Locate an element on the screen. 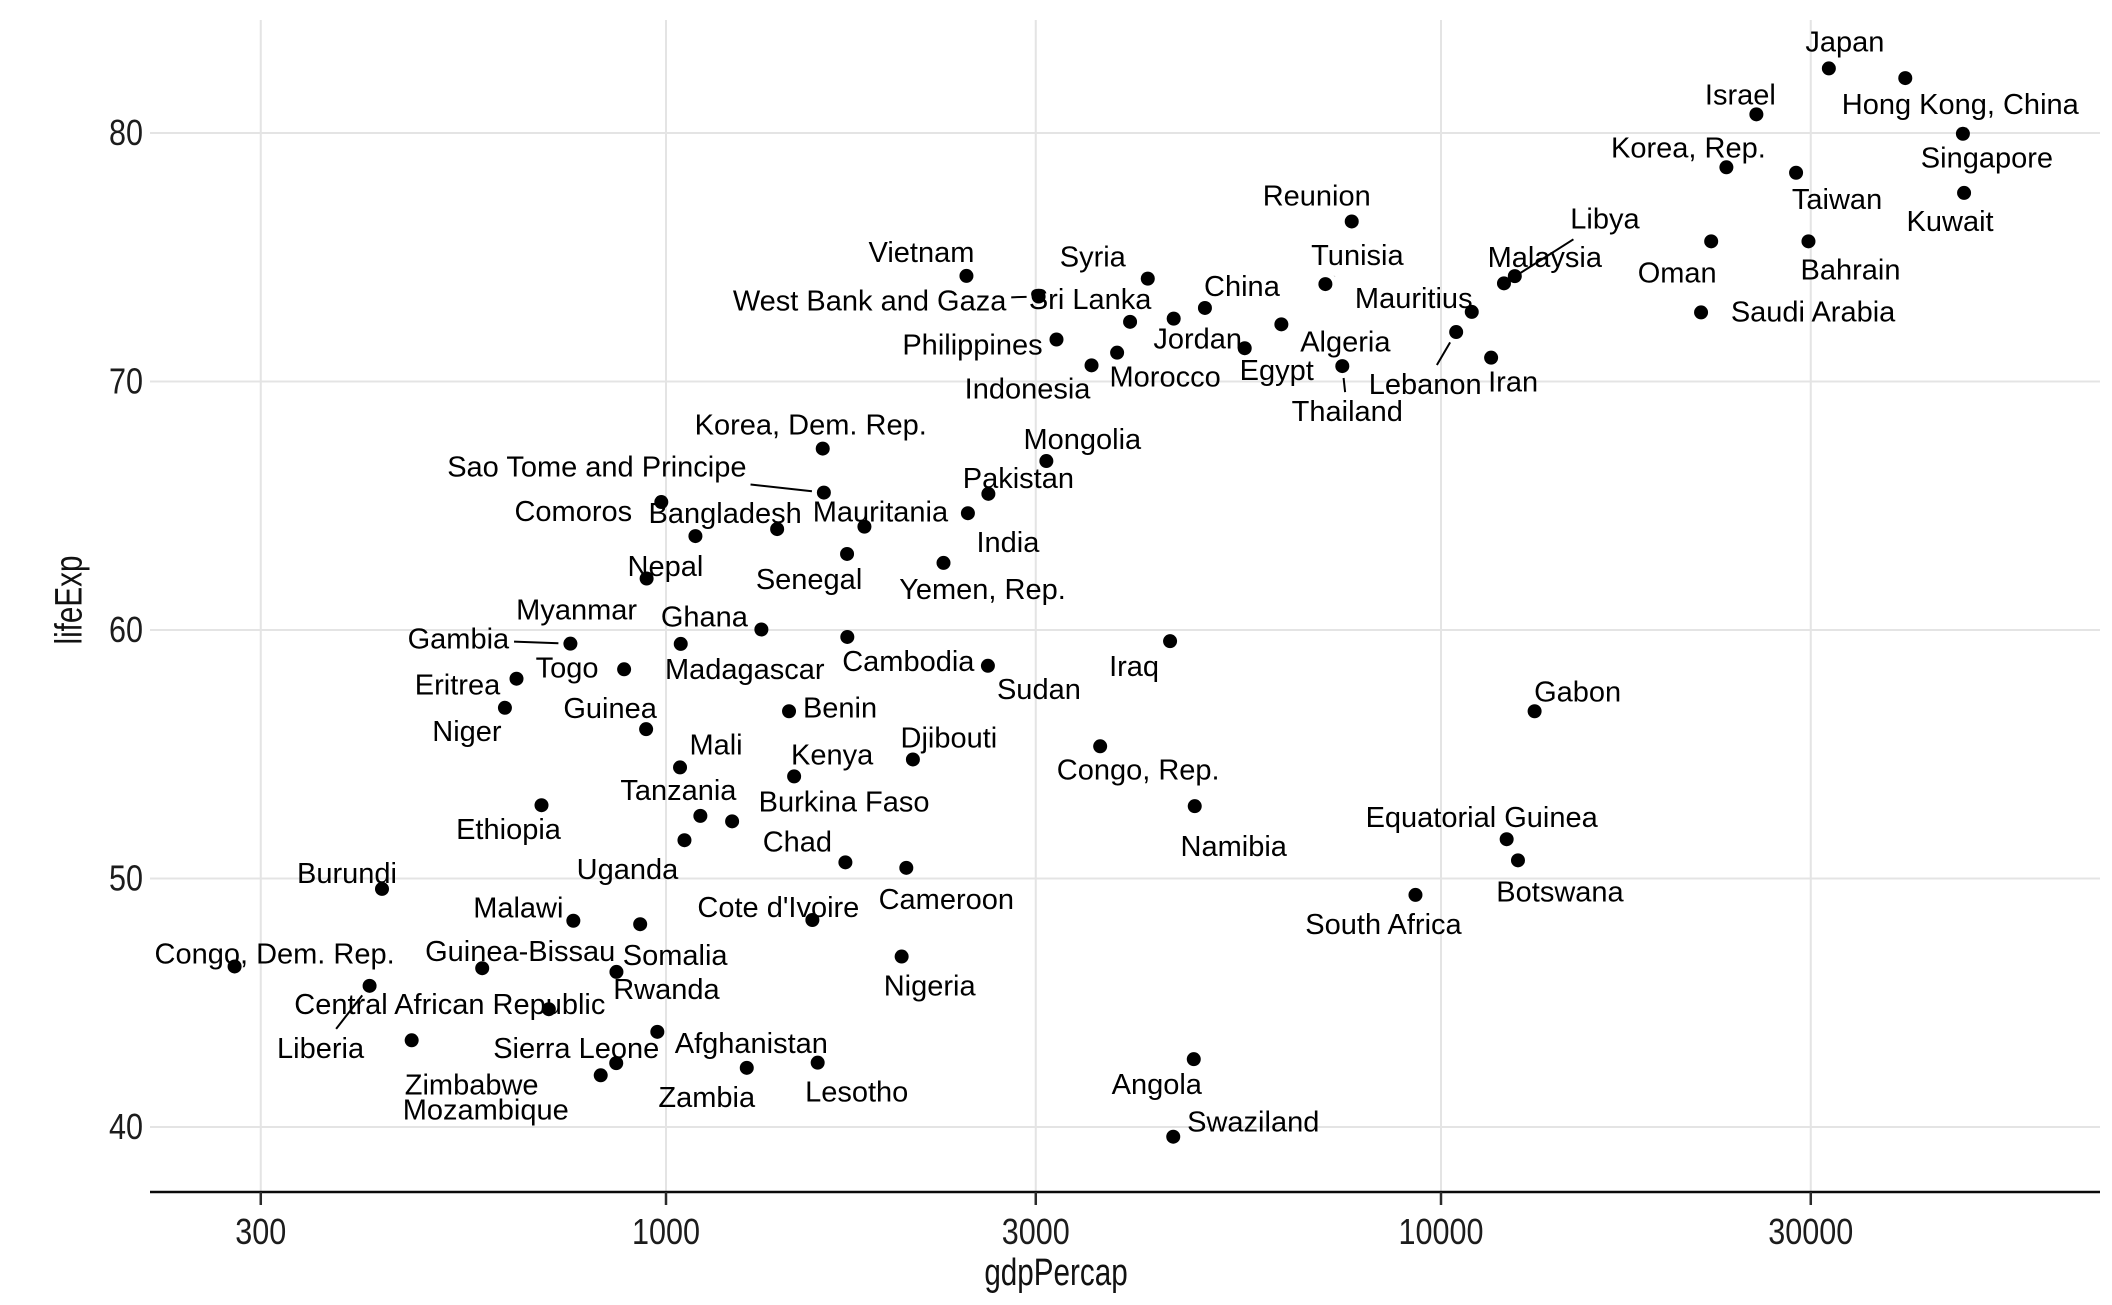 Image resolution: width=2112 pixels, height=1305 pixels. country-label: Swaziland is located at coordinates (1253, 1123).